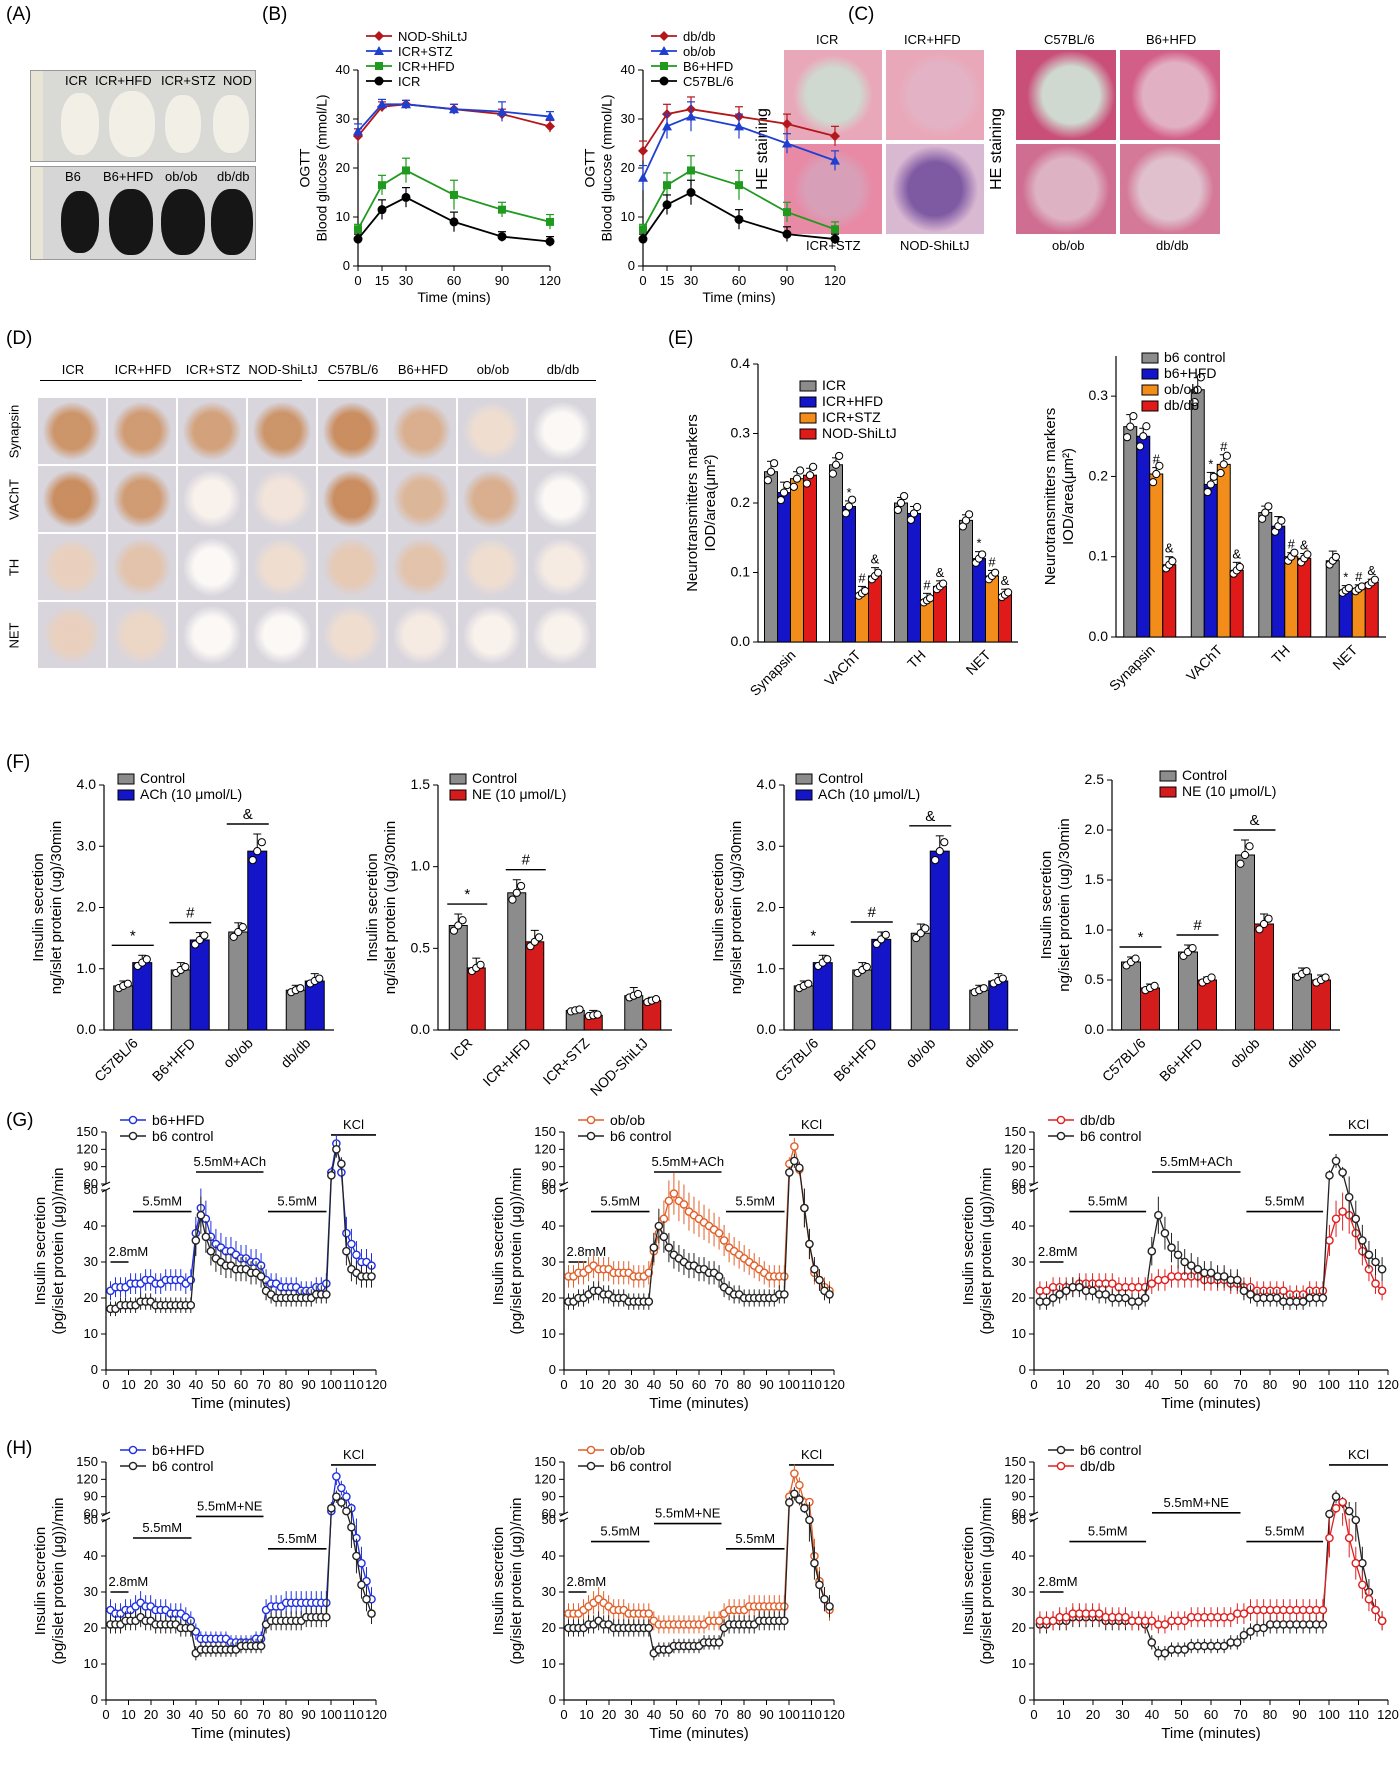 This screenshot has width=1400, height=1784. What do you see at coordinates (811, 1714) in the screenshot?
I see `x-tick-label: 110` at bounding box center [811, 1714].